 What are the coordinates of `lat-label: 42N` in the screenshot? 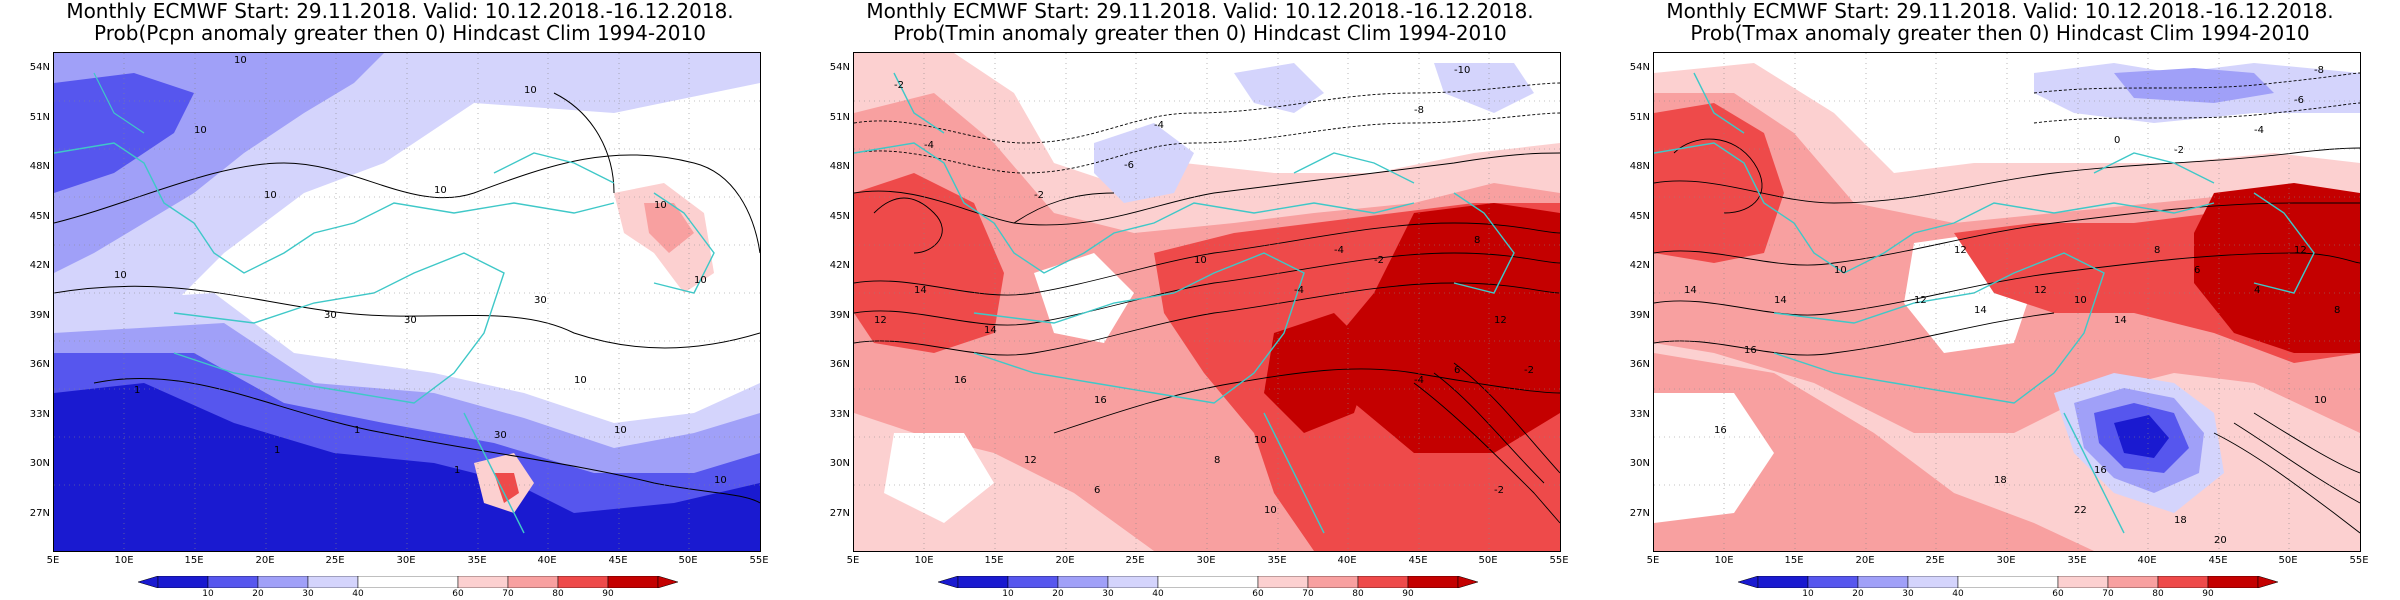 It's located at (1639, 265).